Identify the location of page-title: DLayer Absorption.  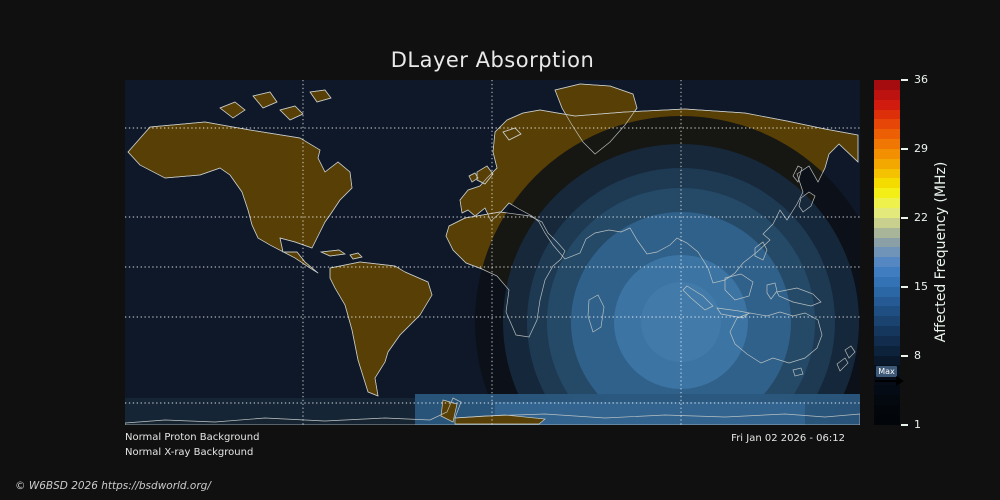
(492, 60).